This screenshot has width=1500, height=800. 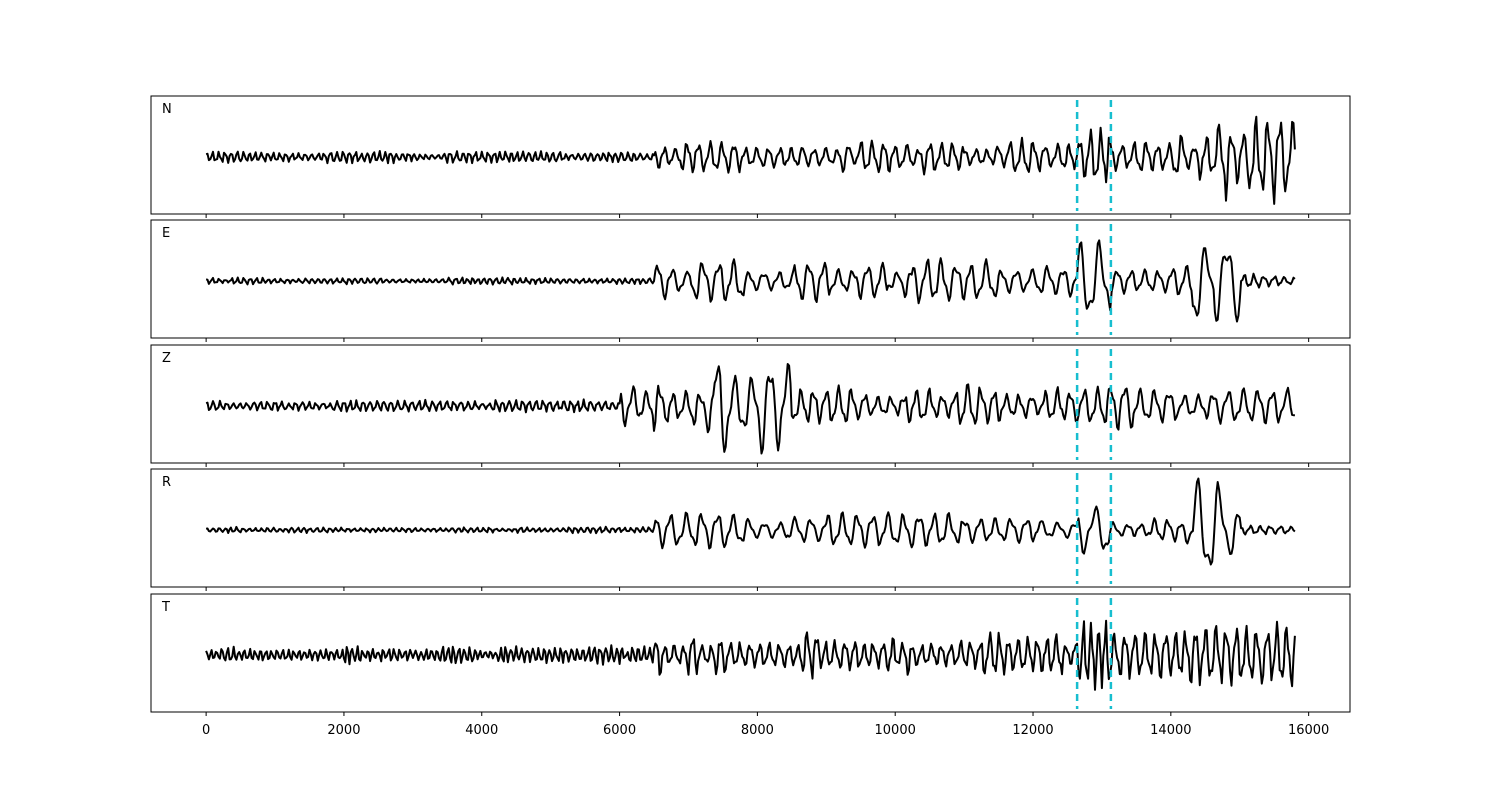 What do you see at coordinates (481, 730) in the screenshot?
I see `x-tick-label: 4000` at bounding box center [481, 730].